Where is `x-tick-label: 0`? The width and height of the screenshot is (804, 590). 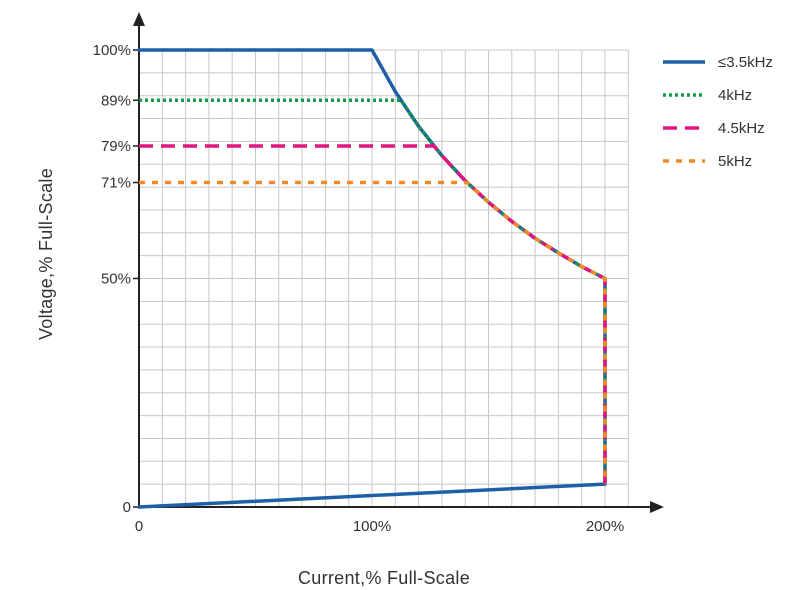
x-tick-label: 0 is located at coordinates (139, 526).